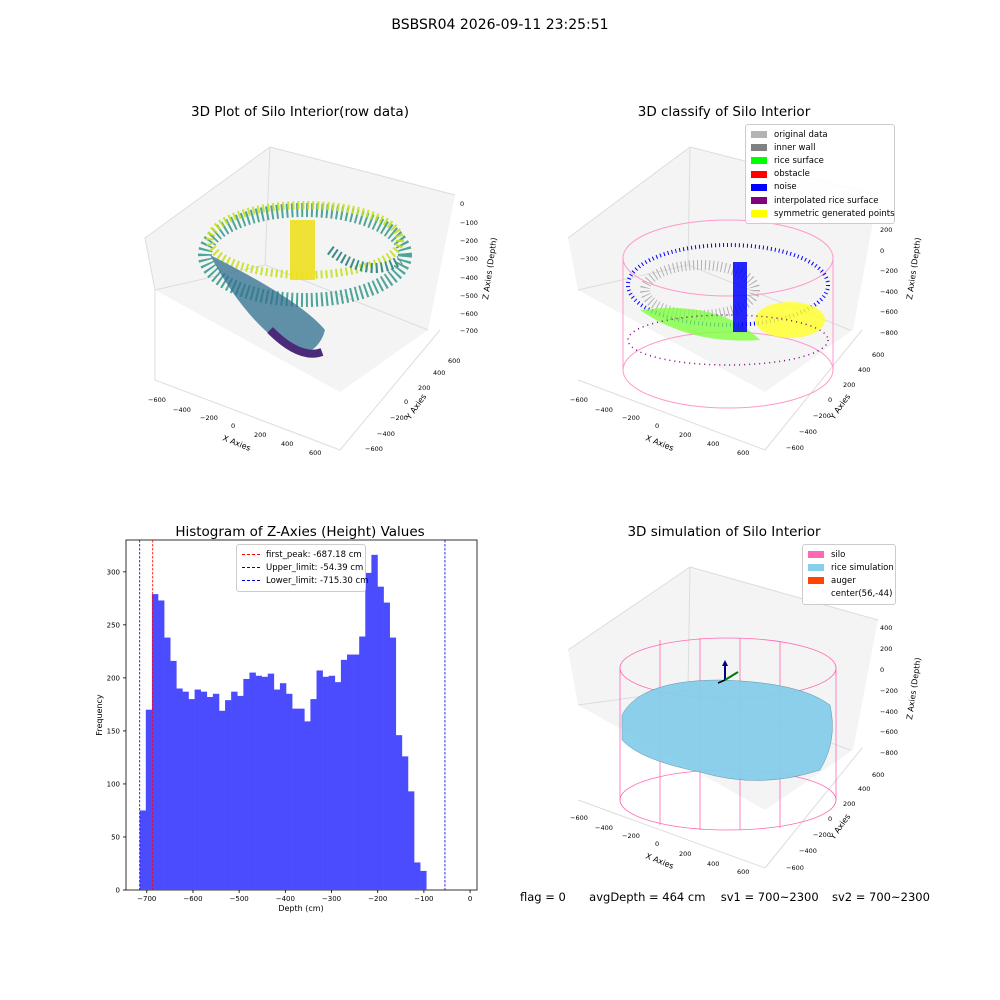 The height and width of the screenshot is (1000, 1000). What do you see at coordinates (399, 418) in the screenshot?
I see `raw-y-tick: −200` at bounding box center [399, 418].